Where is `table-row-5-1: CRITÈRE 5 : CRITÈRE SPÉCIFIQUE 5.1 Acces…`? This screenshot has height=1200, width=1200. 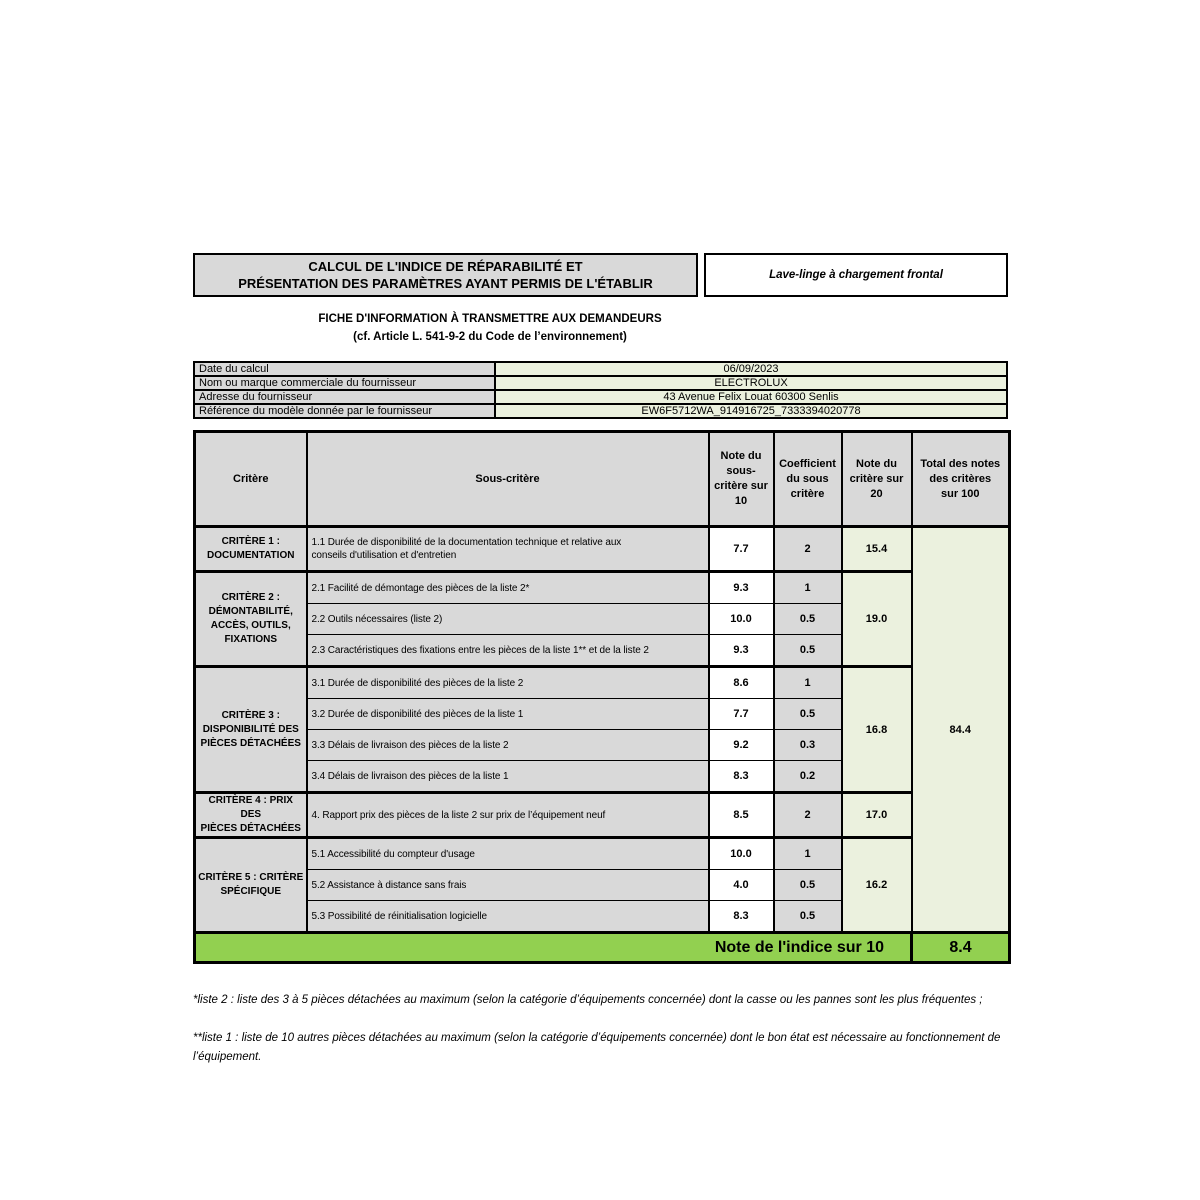
table-row-5-1: CRITÈRE 5 : CRITÈRE SPÉCIFIQUE 5.1 Acces… is located at coordinates (601, 884).